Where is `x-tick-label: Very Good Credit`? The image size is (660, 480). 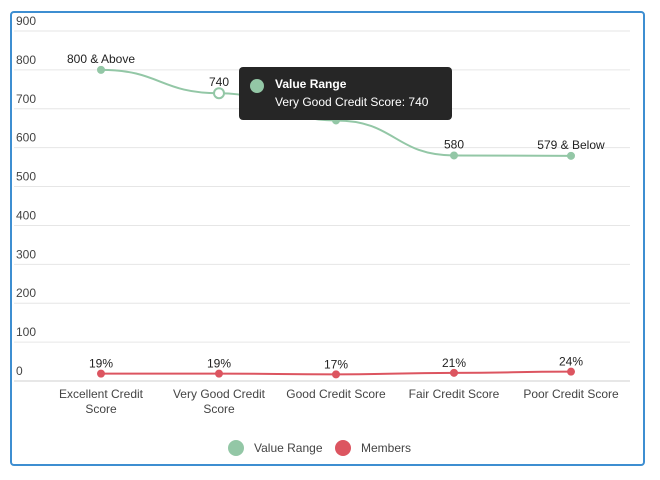 x-tick-label: Very Good Credit is located at coordinates (219, 394).